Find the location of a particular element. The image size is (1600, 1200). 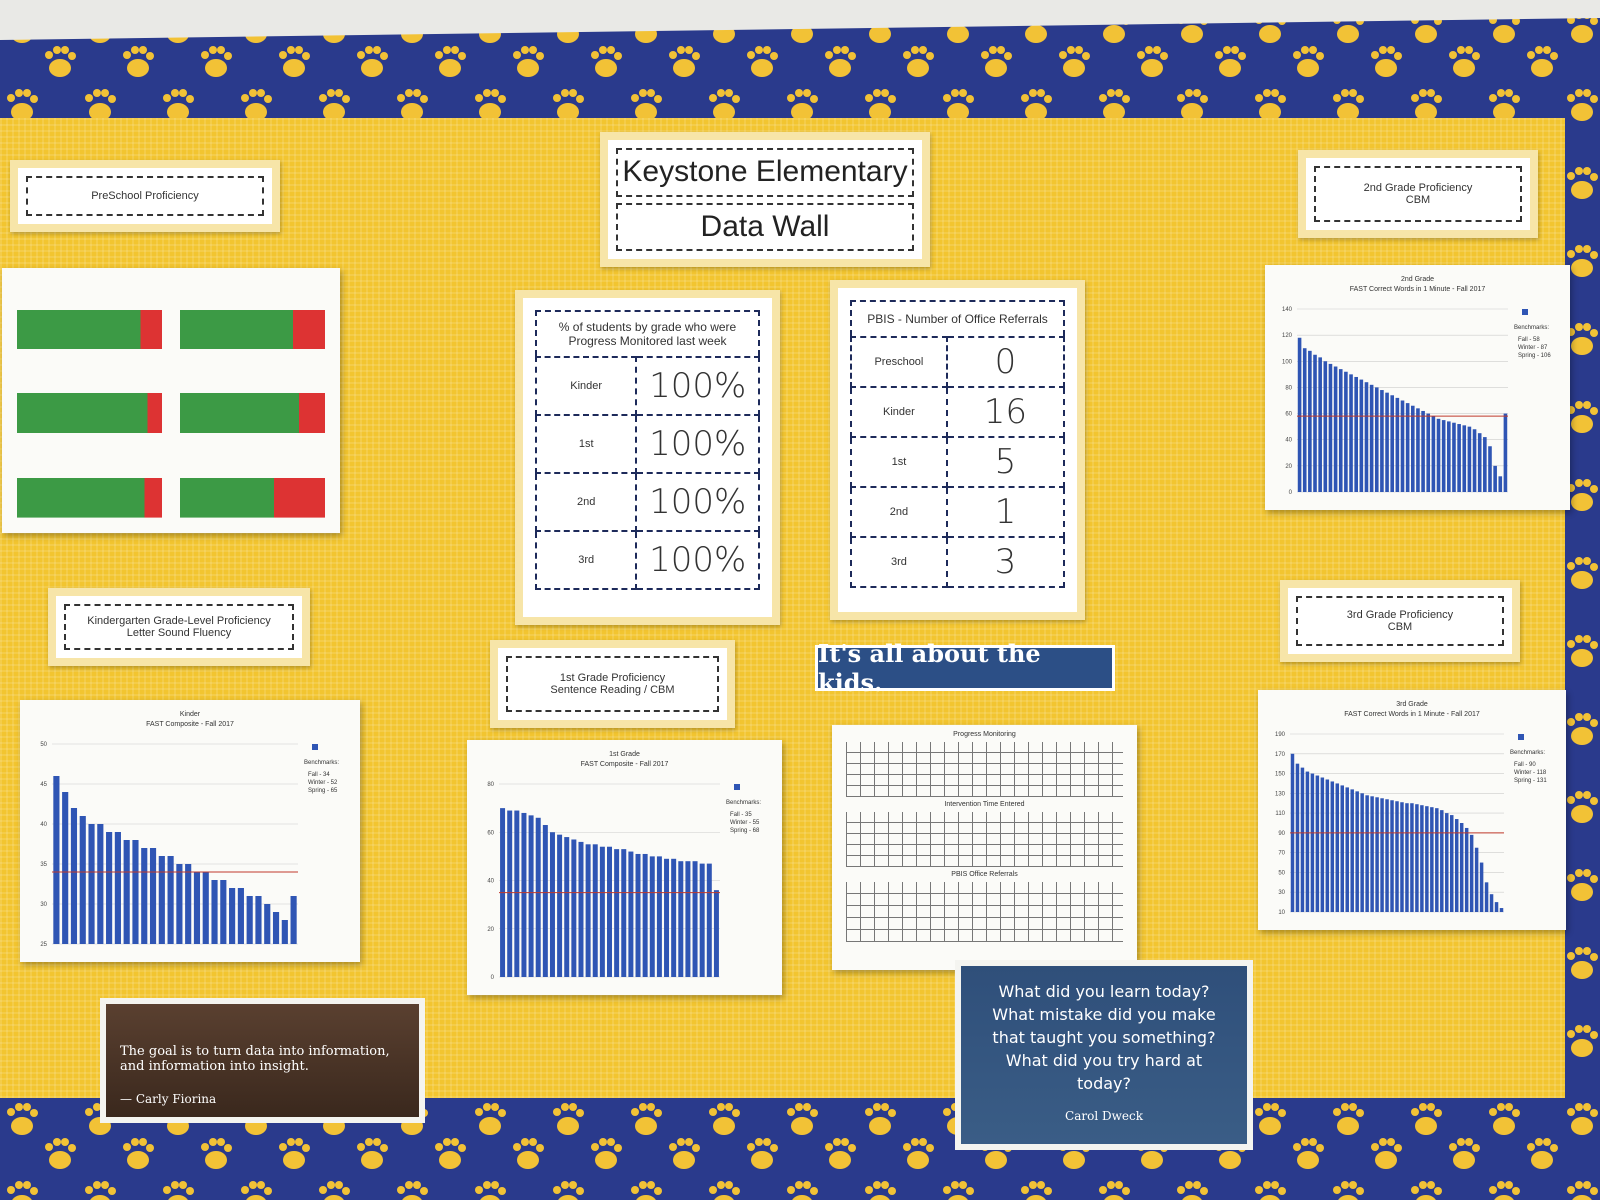

grade-cell: Preschool is located at coordinates (899, 362).